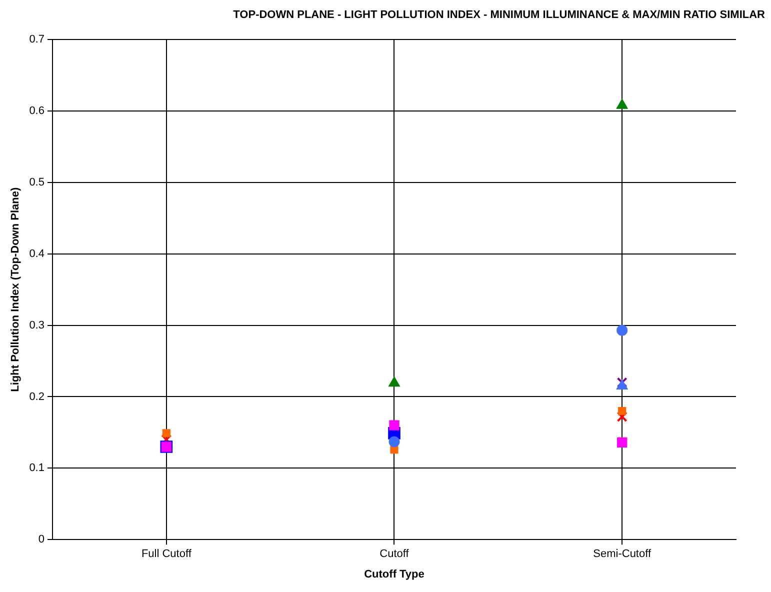  What do you see at coordinates (36, 325) in the screenshot?
I see `y-tick-label: 0.3` at bounding box center [36, 325].